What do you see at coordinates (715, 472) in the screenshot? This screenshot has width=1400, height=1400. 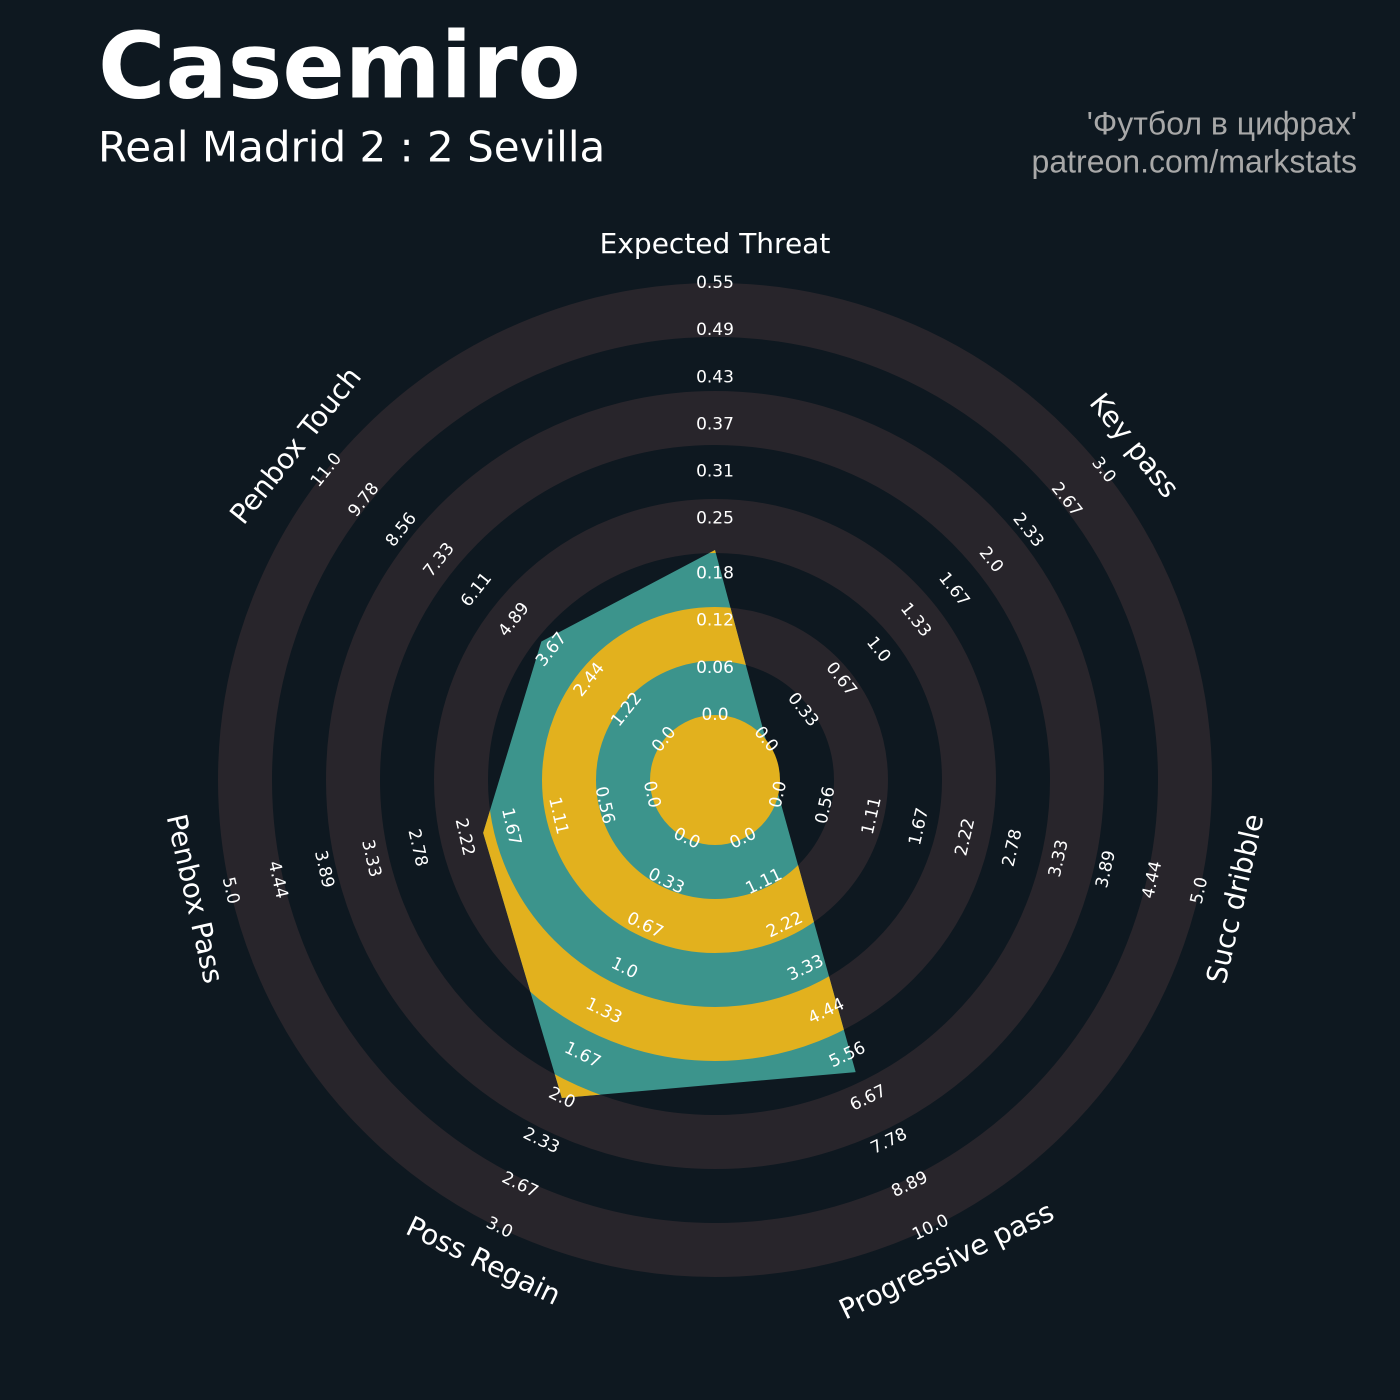 I see `tick-label: 0.31` at bounding box center [715, 472].